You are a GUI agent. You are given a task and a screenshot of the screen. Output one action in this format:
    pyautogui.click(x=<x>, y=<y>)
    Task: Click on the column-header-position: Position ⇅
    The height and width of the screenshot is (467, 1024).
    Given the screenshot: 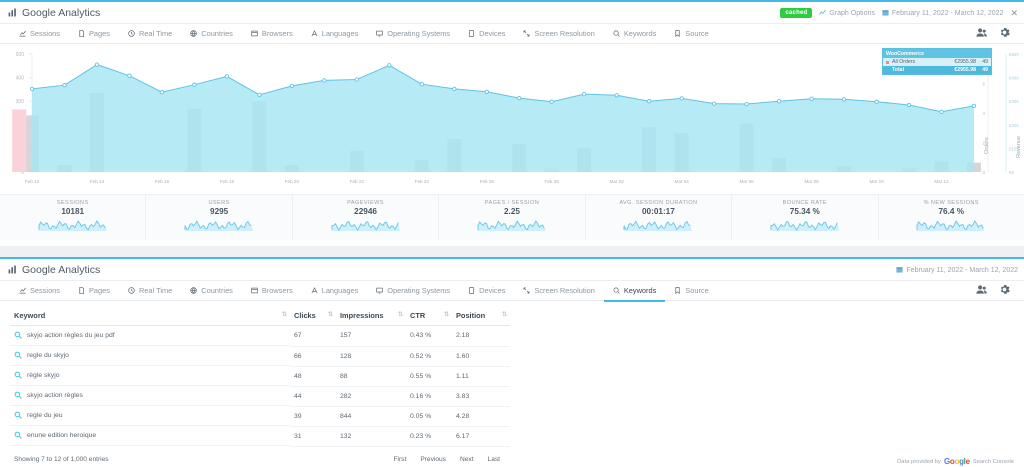 What is the action you would take?
    pyautogui.click(x=481, y=316)
    